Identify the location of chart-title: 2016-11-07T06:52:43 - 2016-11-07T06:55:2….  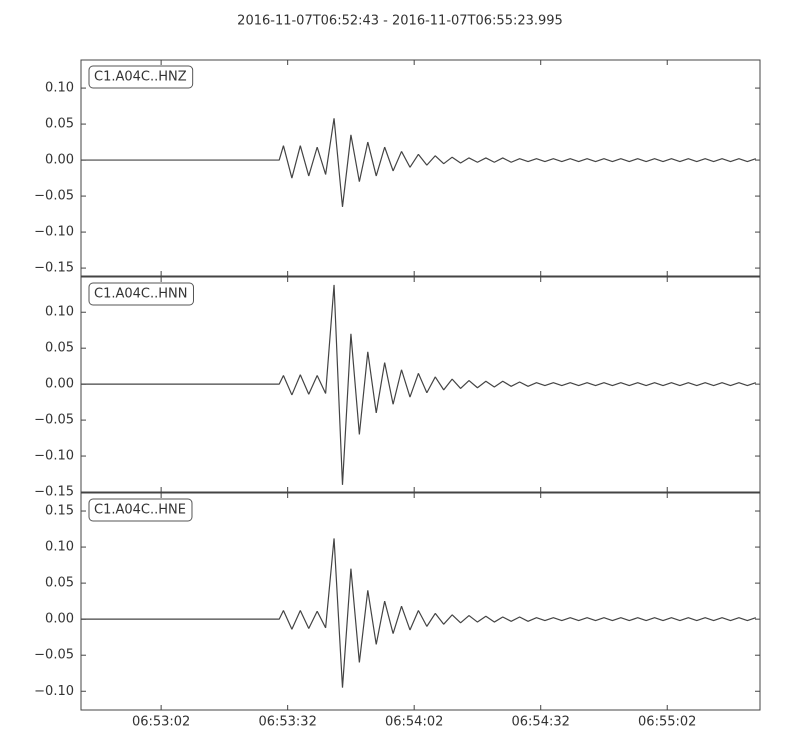
(400, 21).